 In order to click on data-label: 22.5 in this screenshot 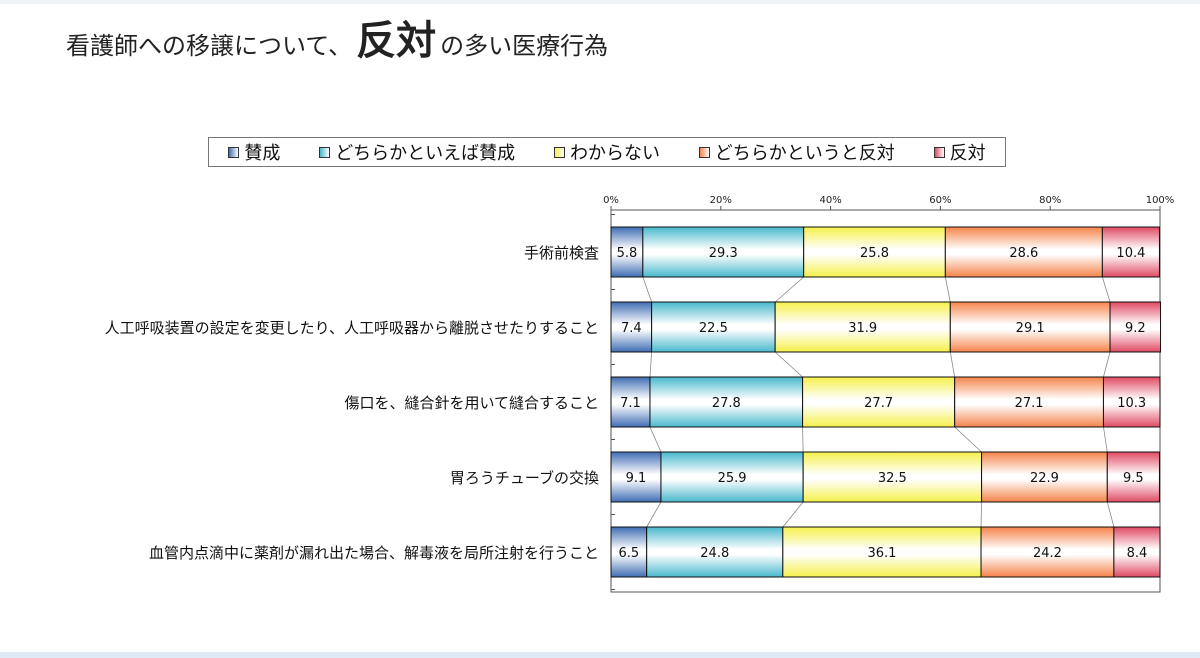, I will do `click(713, 328)`.